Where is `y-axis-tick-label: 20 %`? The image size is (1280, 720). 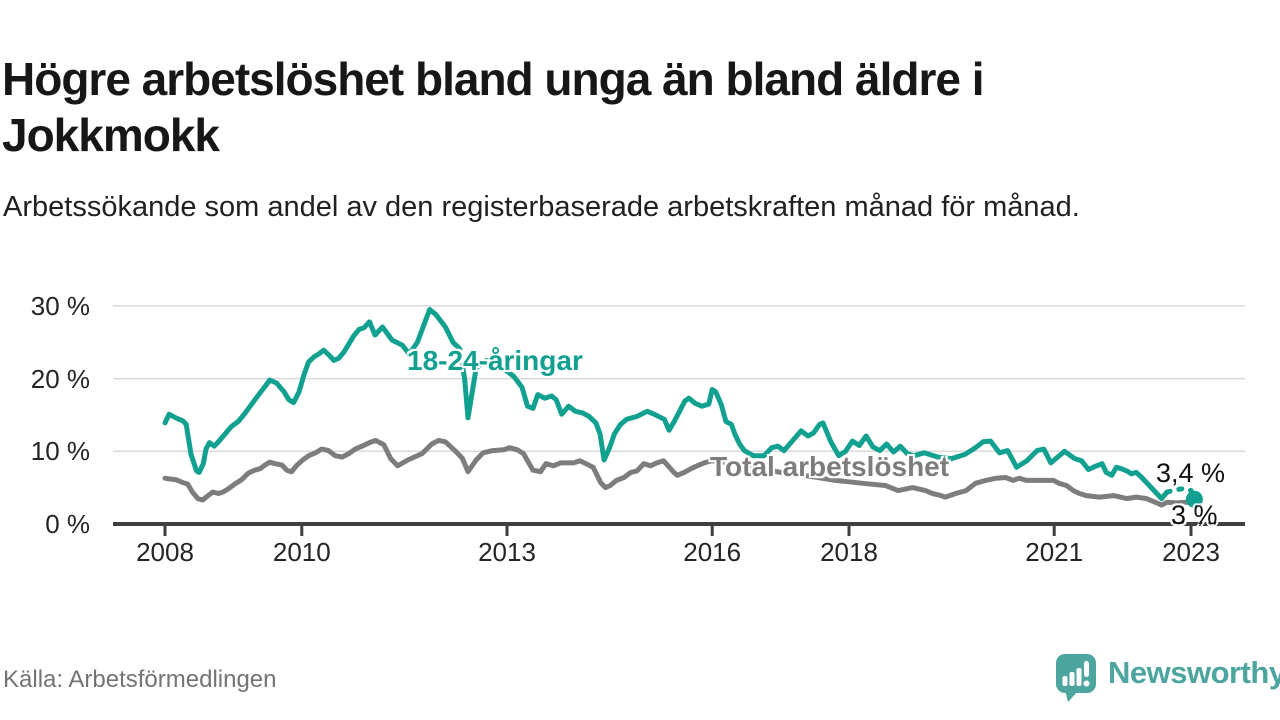
y-axis-tick-label: 20 % is located at coordinates (60, 378).